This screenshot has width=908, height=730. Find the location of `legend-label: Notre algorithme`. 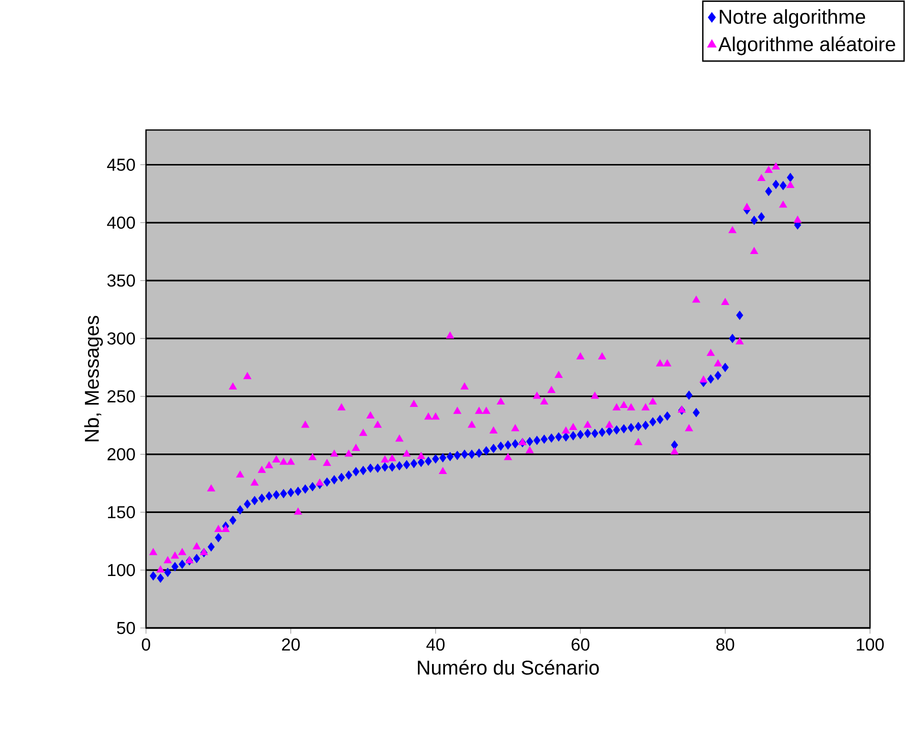

legend-label: Notre algorithme is located at coordinates (793, 18).